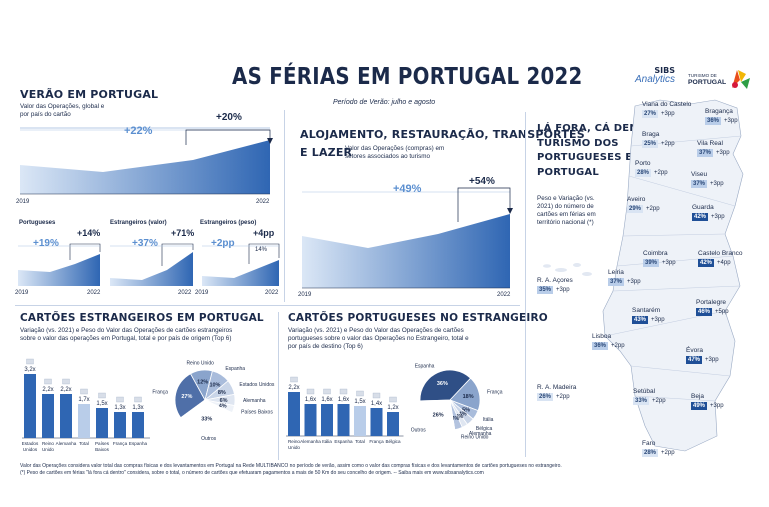 The height and width of the screenshot is (507, 769). Describe the element at coordinates (706, 263) in the screenshot. I see `district-pct-badge: 42%` at that location.